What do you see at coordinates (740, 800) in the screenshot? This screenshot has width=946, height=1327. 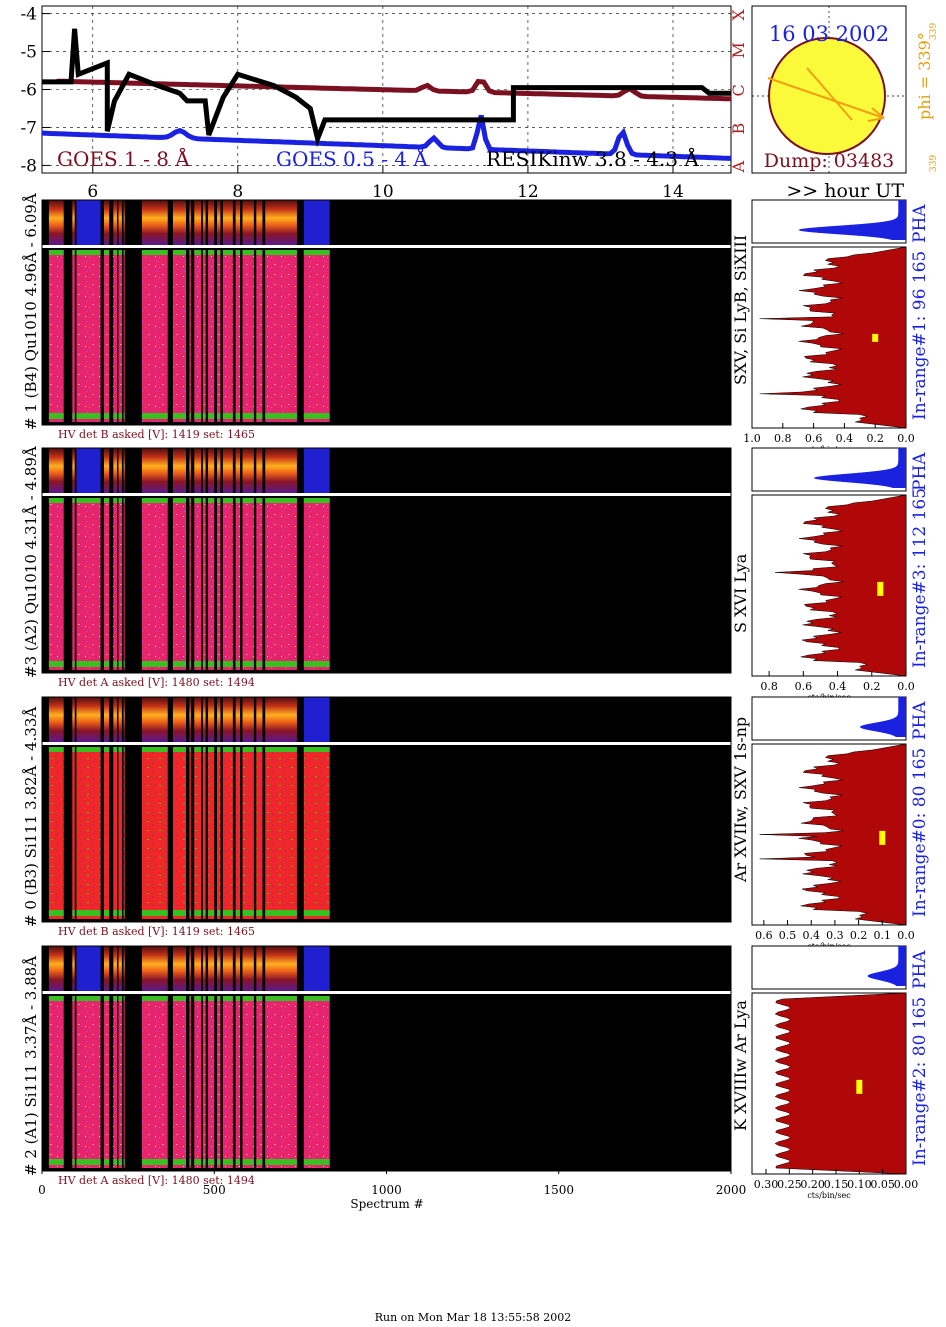 I see `emission-lines-label: Ar XVIIw, SXV 1s-np` at bounding box center [740, 800].